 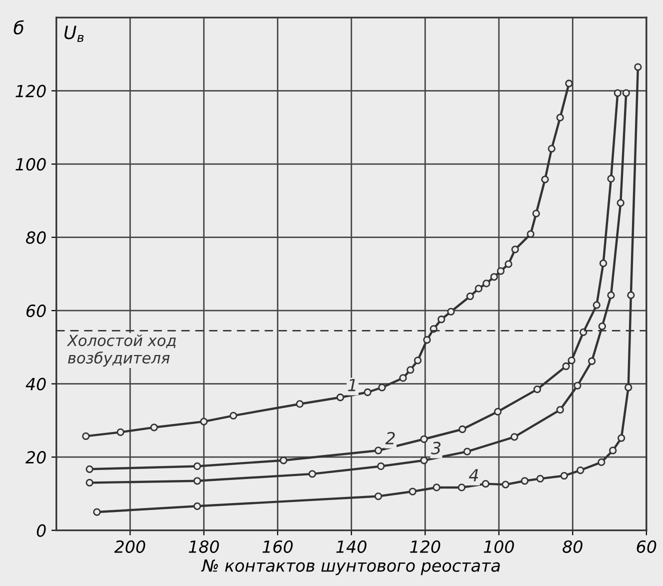 I want to click on x-tick-label: 160, so click(x=277, y=546).